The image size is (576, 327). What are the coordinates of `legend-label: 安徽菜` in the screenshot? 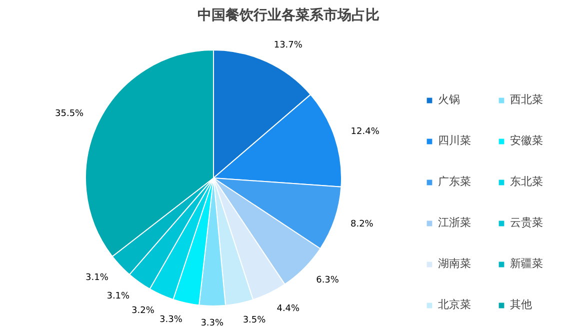 It's located at (526, 140).